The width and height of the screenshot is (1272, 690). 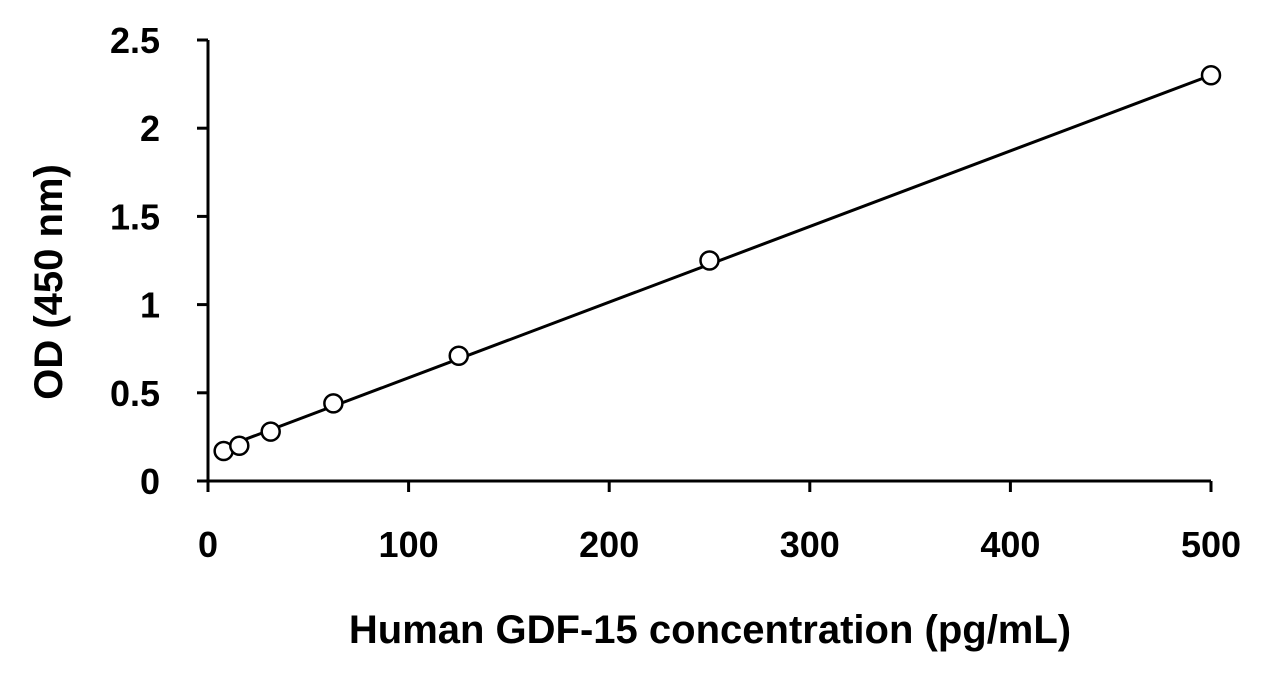 I want to click on y-tick-label: 0, so click(x=150, y=481).